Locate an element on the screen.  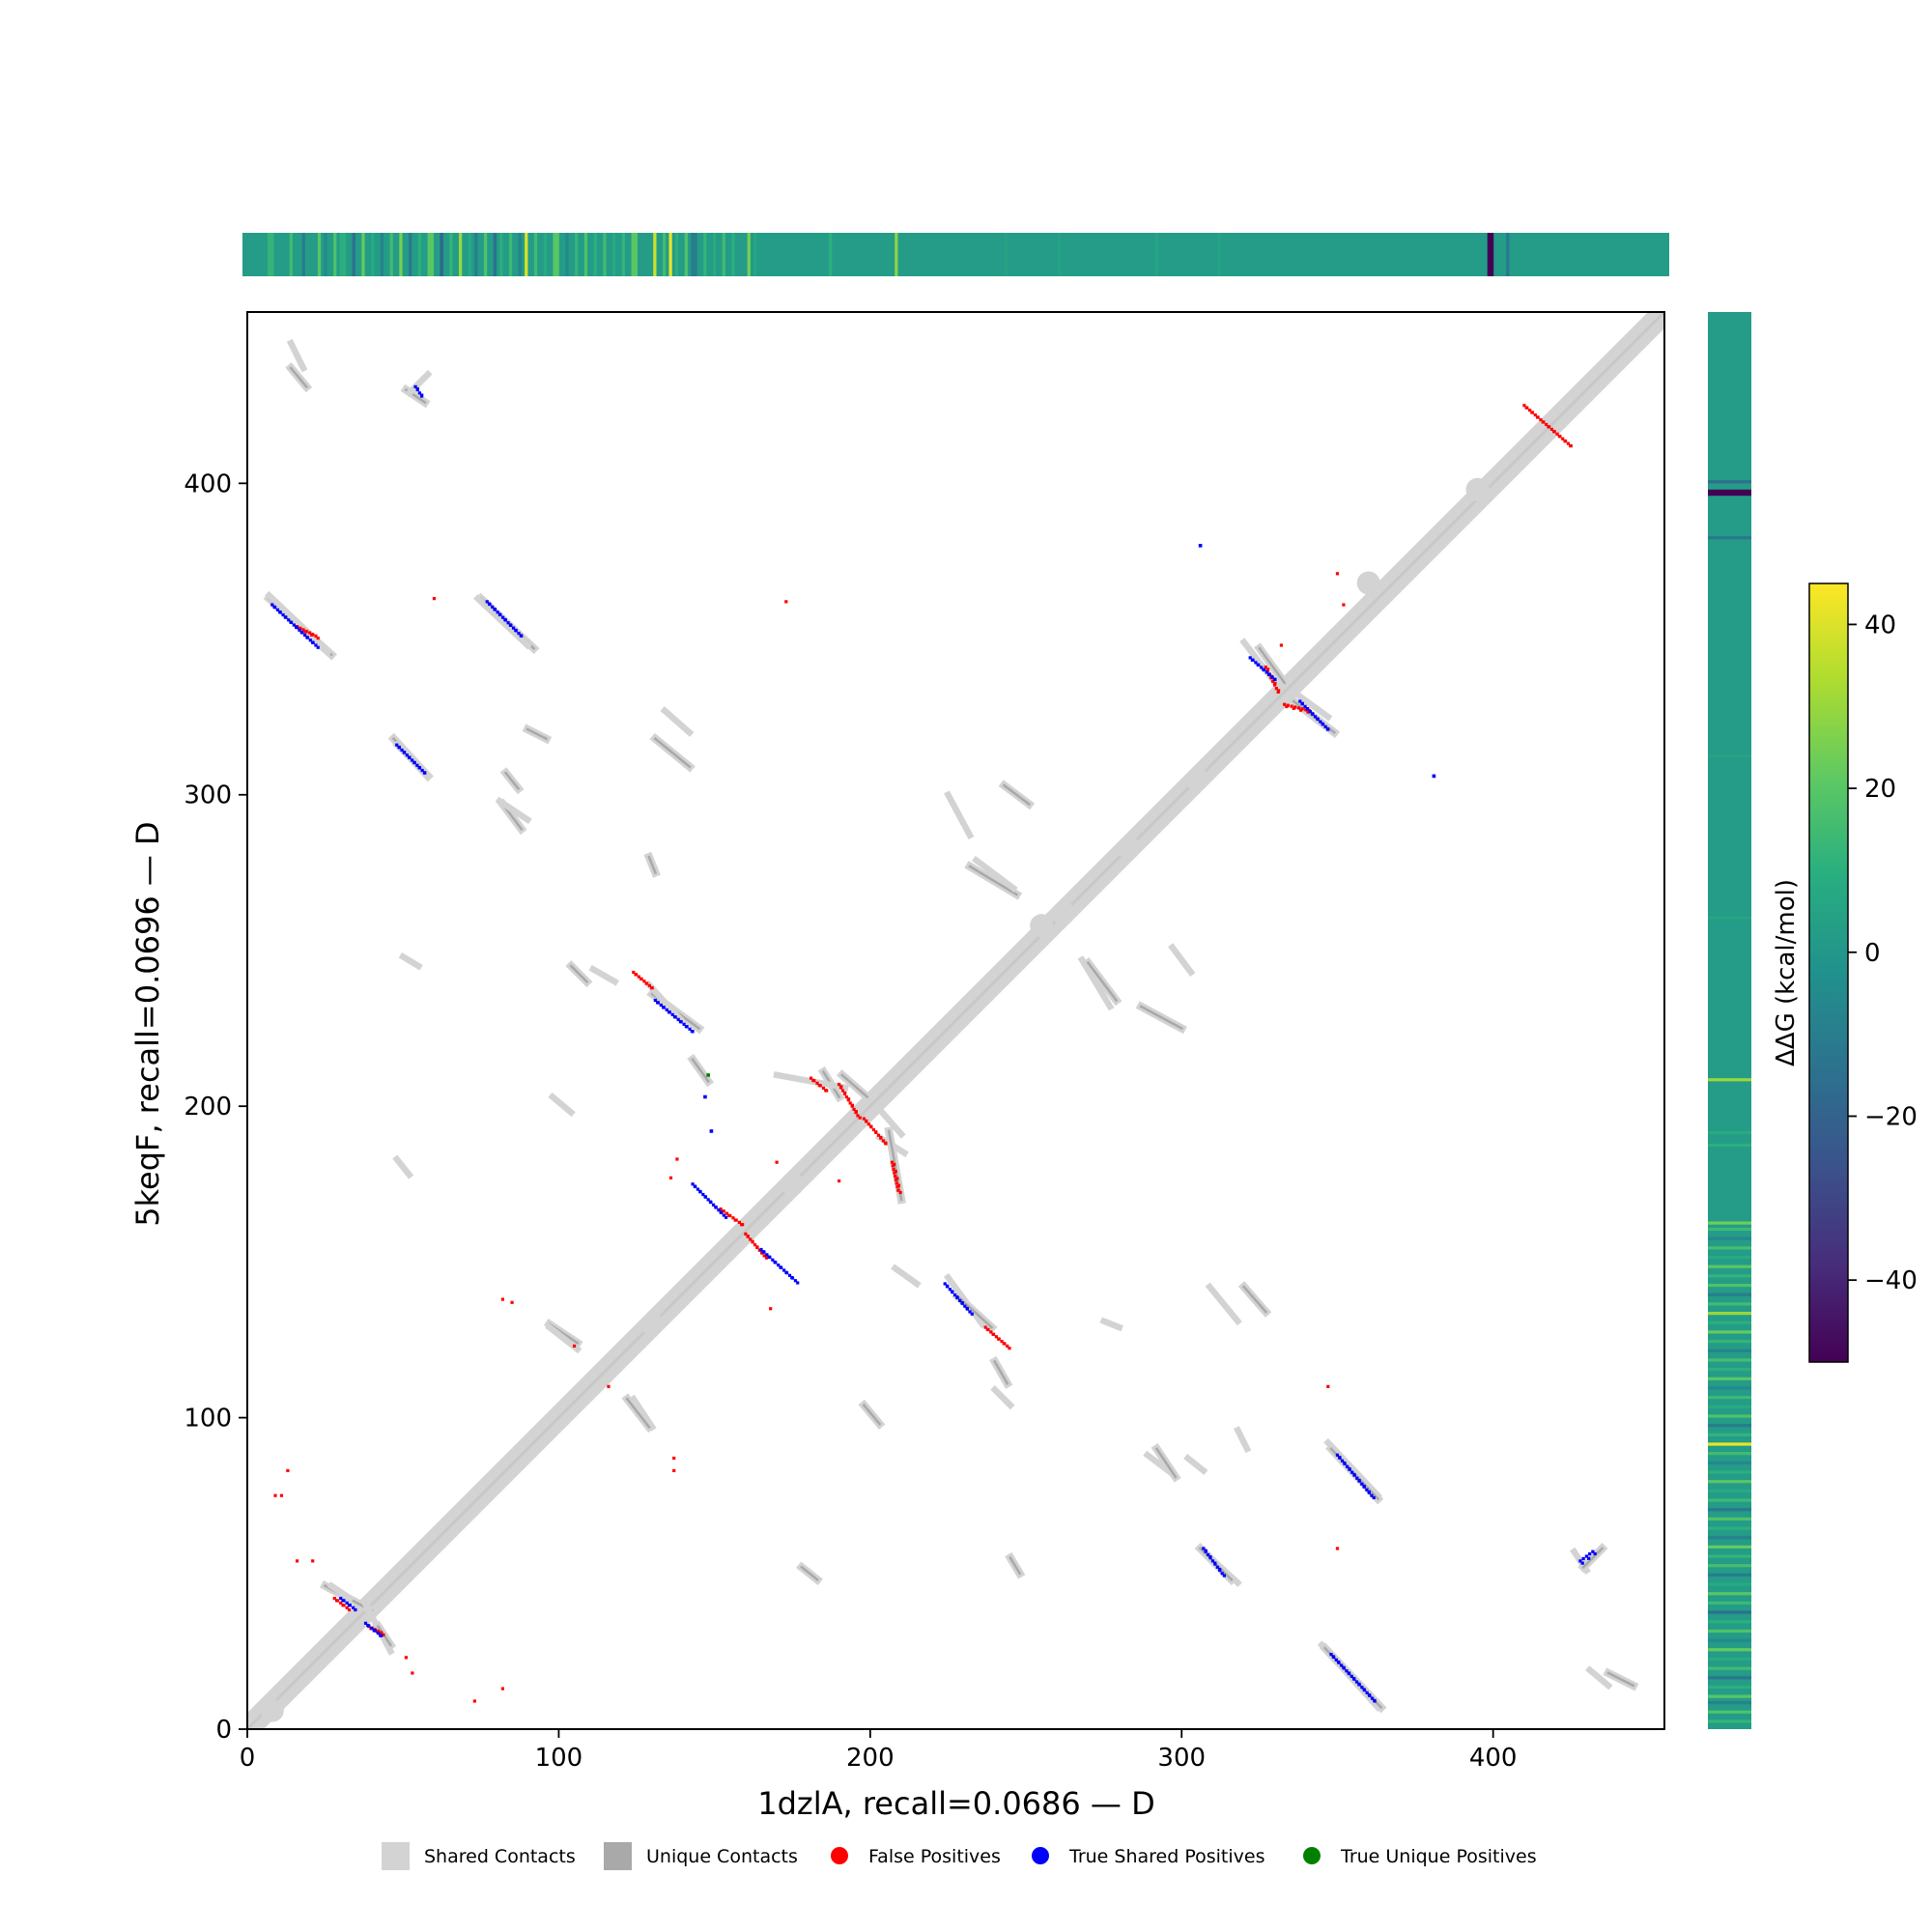
top-strip-base is located at coordinates (955, 254).